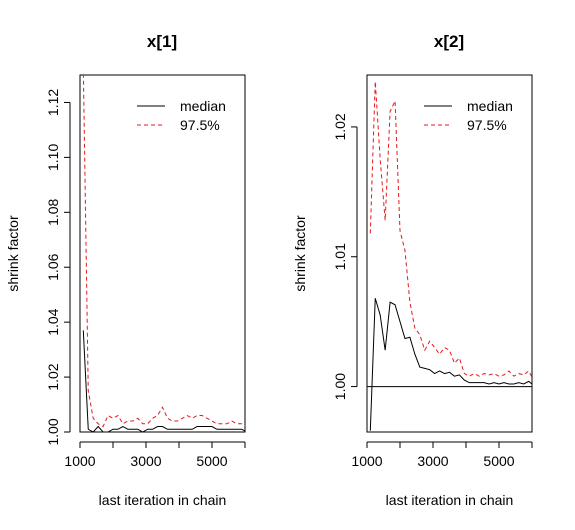  Describe the element at coordinates (53, 157) in the screenshot. I see `y-tick-label: 1.10` at that location.